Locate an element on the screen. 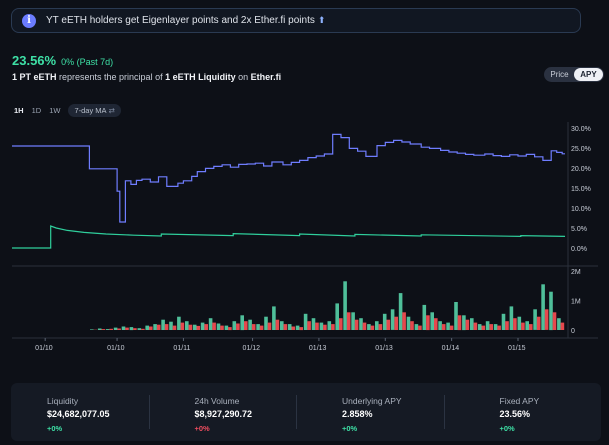 Image resolution: width=609 pixels, height=445 pixels. info-icon: i is located at coordinates (29, 20).